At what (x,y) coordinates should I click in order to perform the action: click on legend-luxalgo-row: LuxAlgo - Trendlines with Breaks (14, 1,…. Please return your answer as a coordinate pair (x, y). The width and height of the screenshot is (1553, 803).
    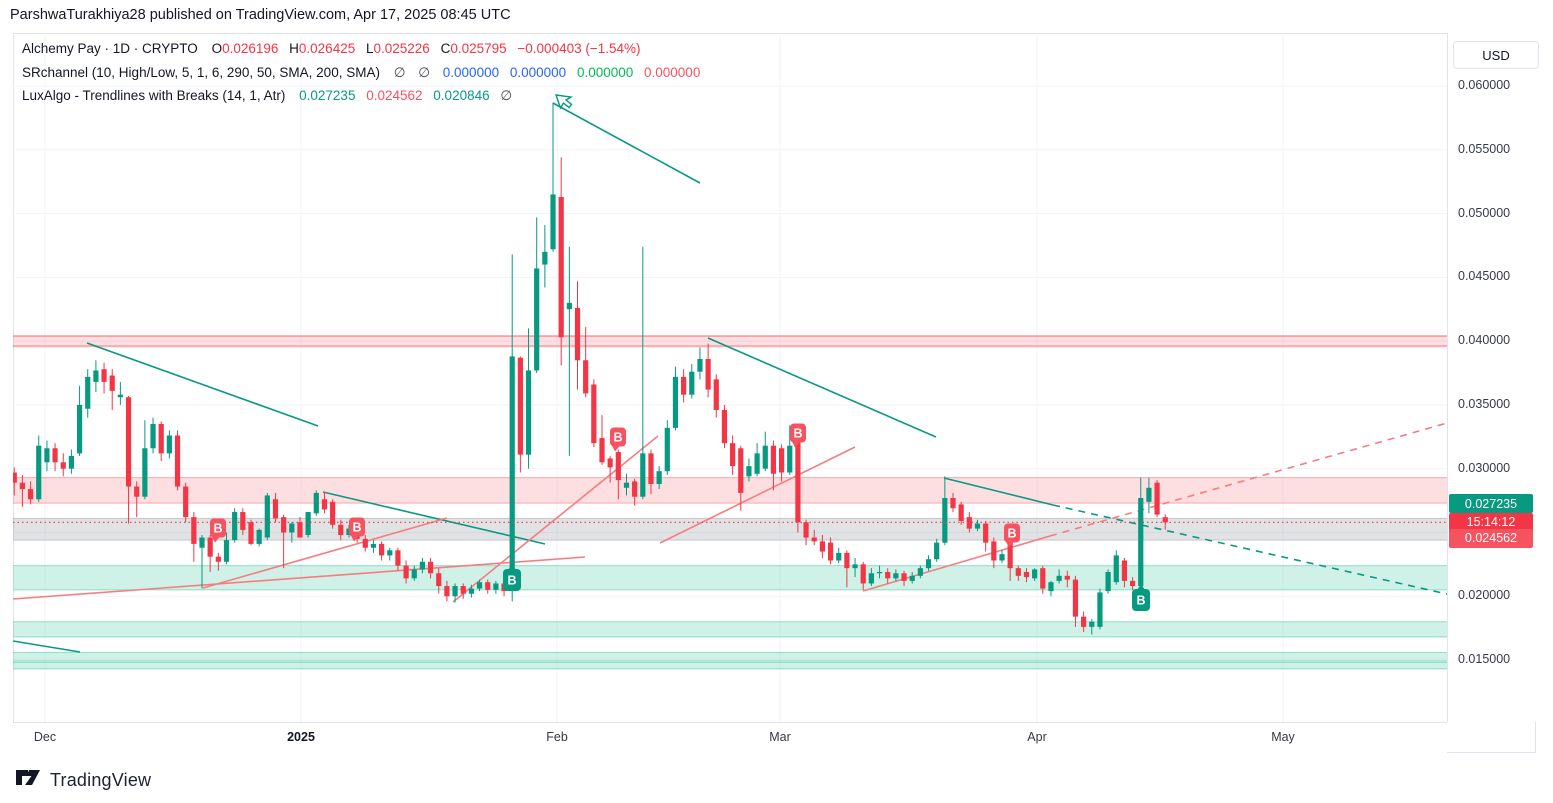
    Looking at the image, I should click on (364, 96).